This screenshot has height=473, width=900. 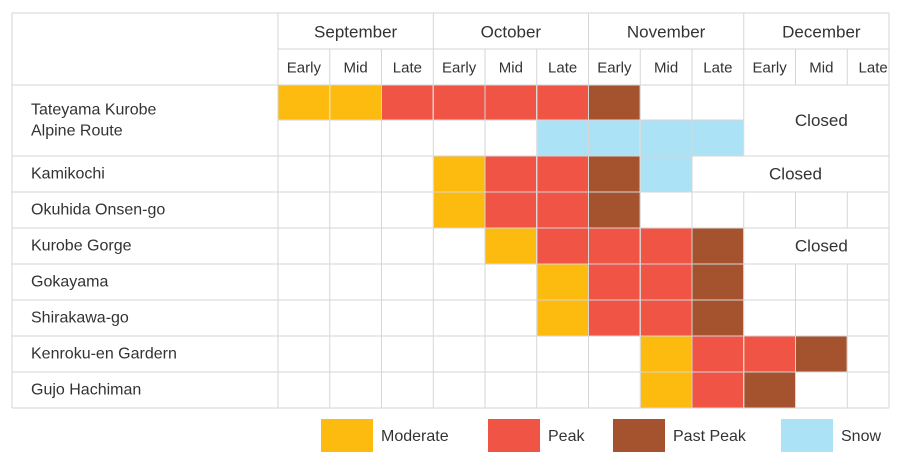 I want to click on row-label: Okuhida Onsen-go, so click(x=98, y=210).